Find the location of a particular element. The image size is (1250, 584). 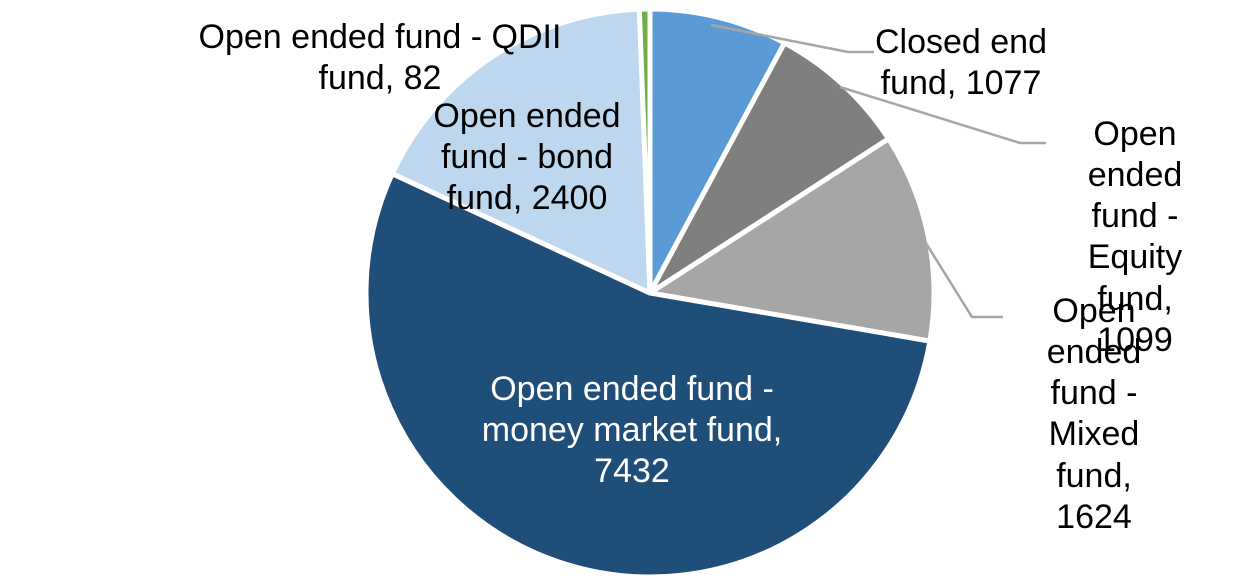

pie-slice-open-ended-bond-fund is located at coordinates (521, 151).